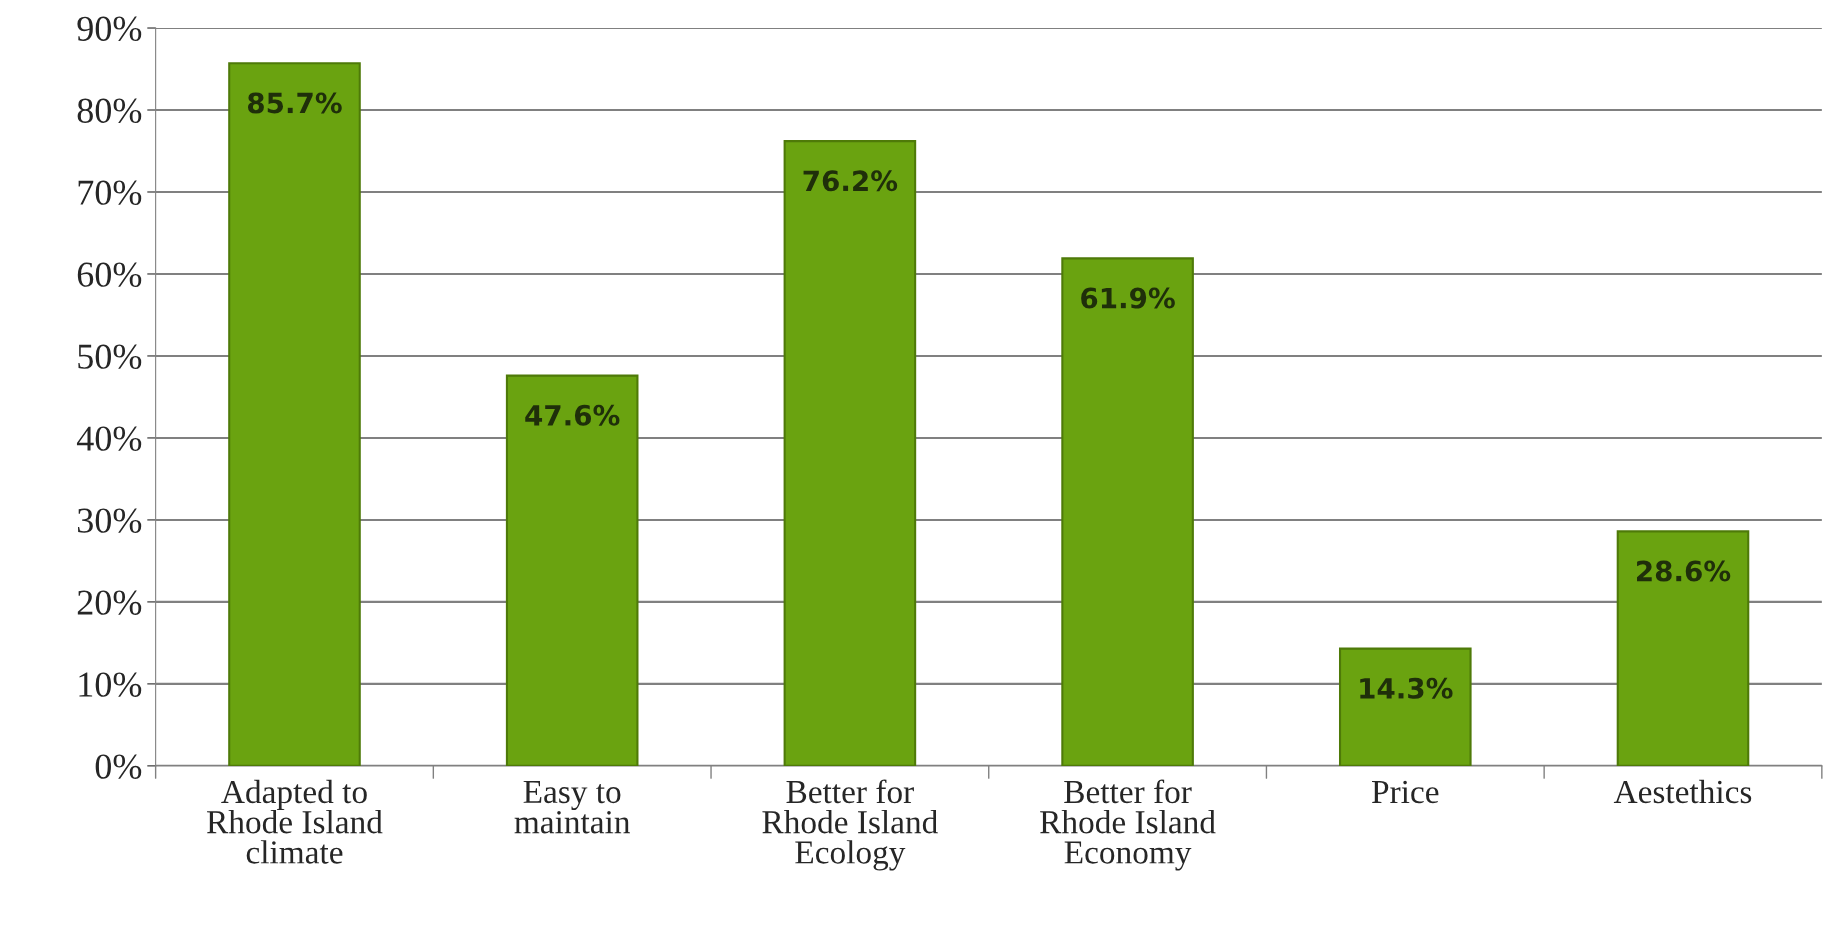 This screenshot has height=934, width=1831. What do you see at coordinates (295, 821) in the screenshot?
I see `x-tick-label: Adapted to Rhode Island climate` at bounding box center [295, 821].